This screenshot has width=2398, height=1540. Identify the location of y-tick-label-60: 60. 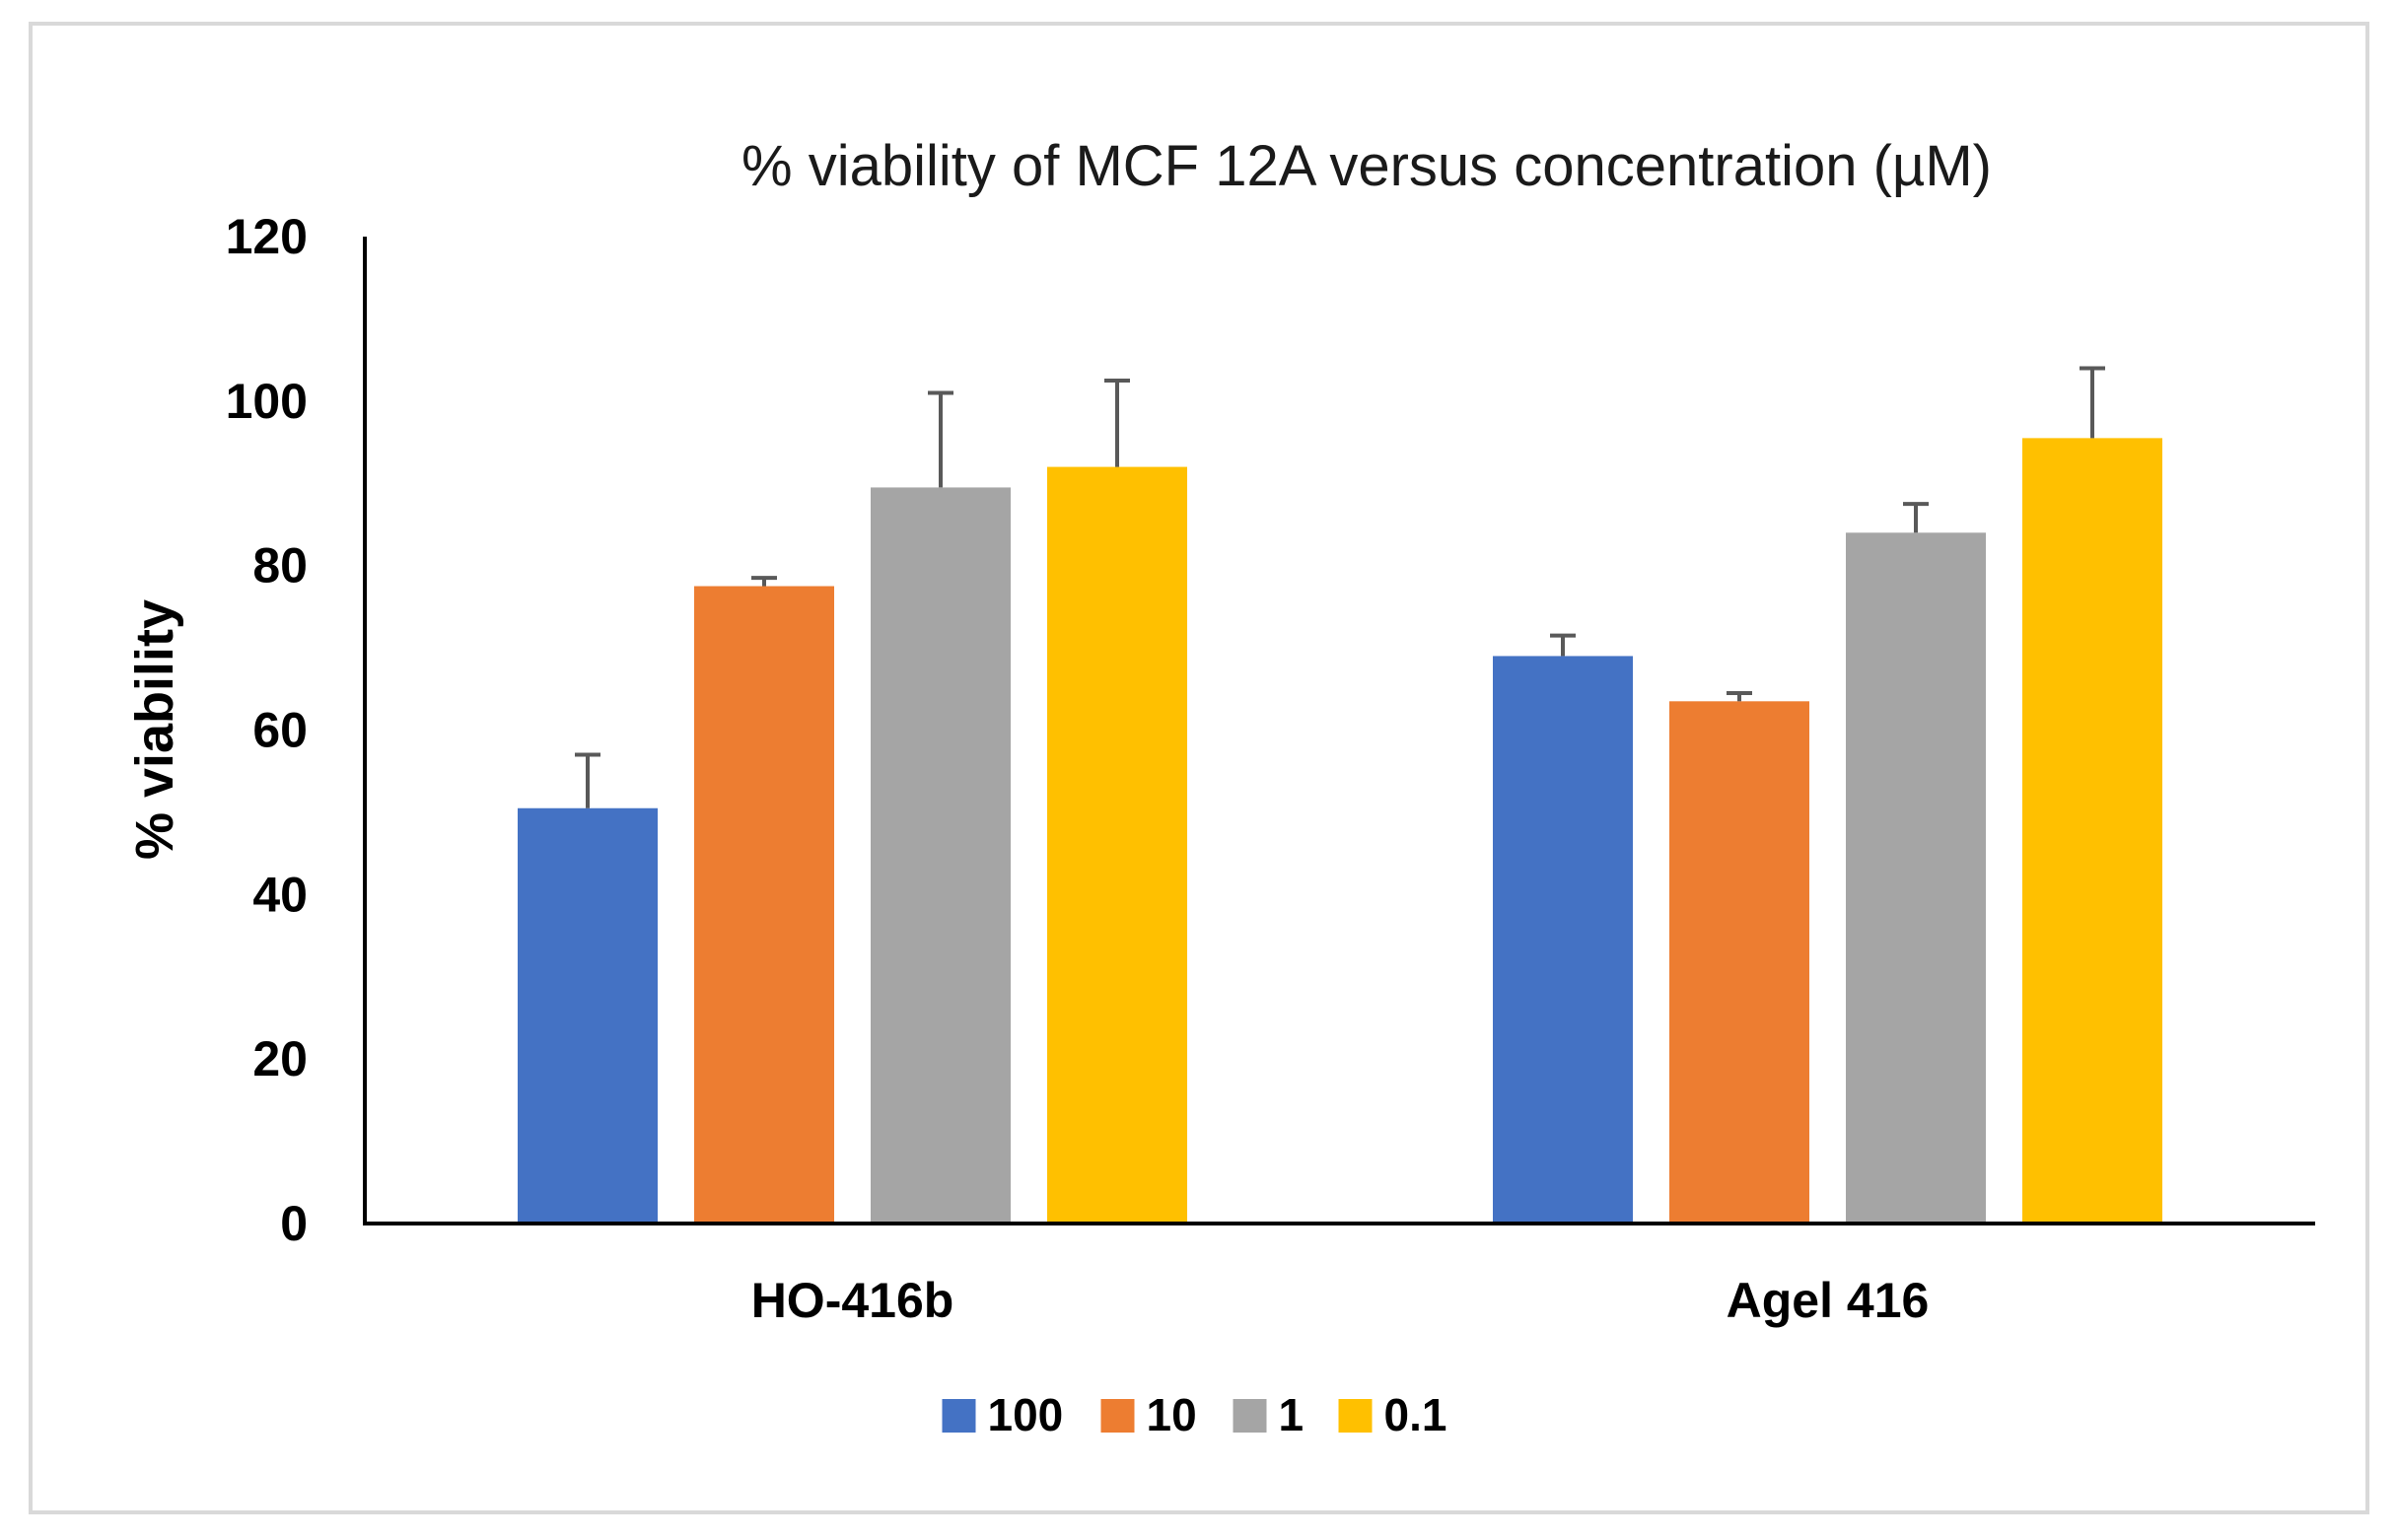
(280, 730).